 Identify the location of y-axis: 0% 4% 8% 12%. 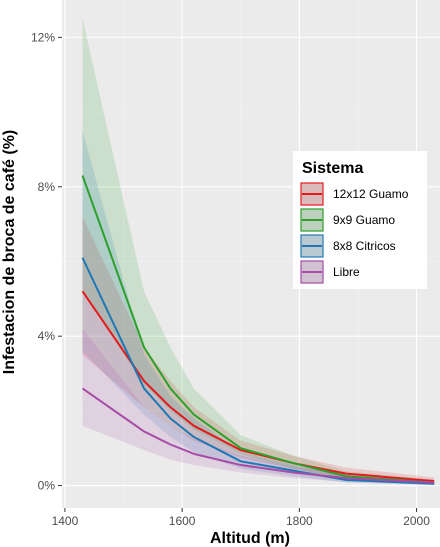
(46, 261).